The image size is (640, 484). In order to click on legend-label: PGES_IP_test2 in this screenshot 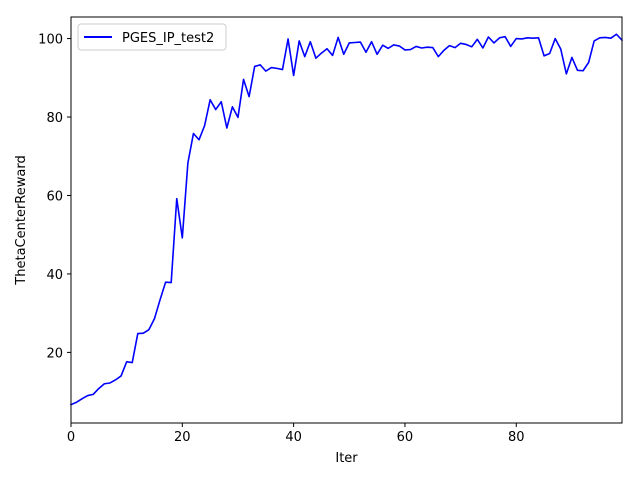, I will do `click(168, 38)`.